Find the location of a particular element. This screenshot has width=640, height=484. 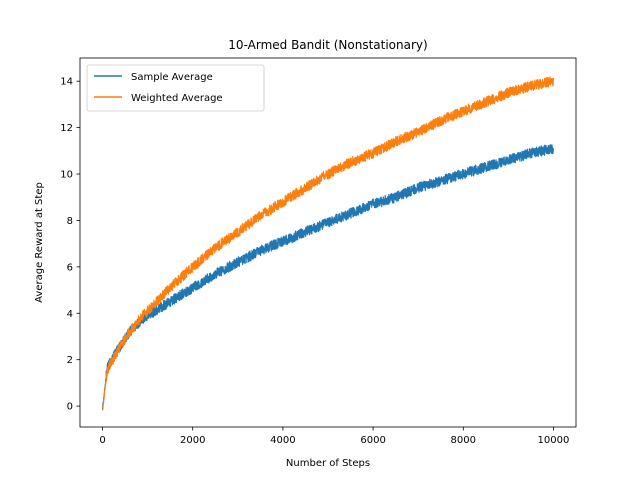

x-tick-label: 6000 is located at coordinates (372, 440).